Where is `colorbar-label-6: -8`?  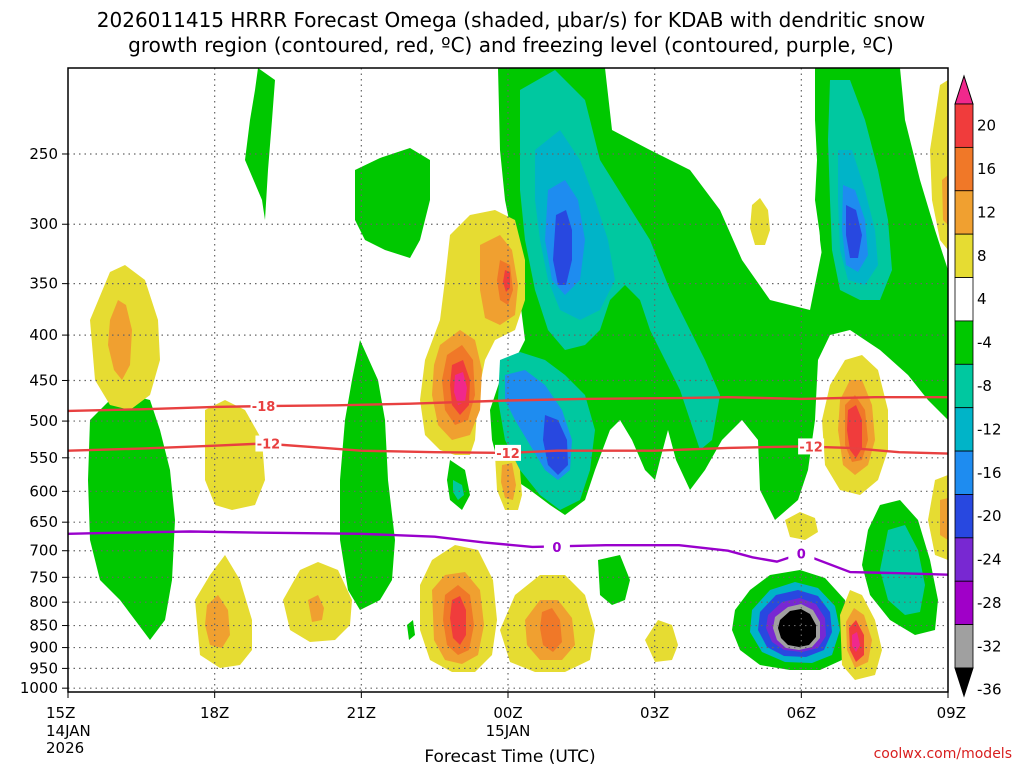 colorbar-label-6: -8 is located at coordinates (984, 386).